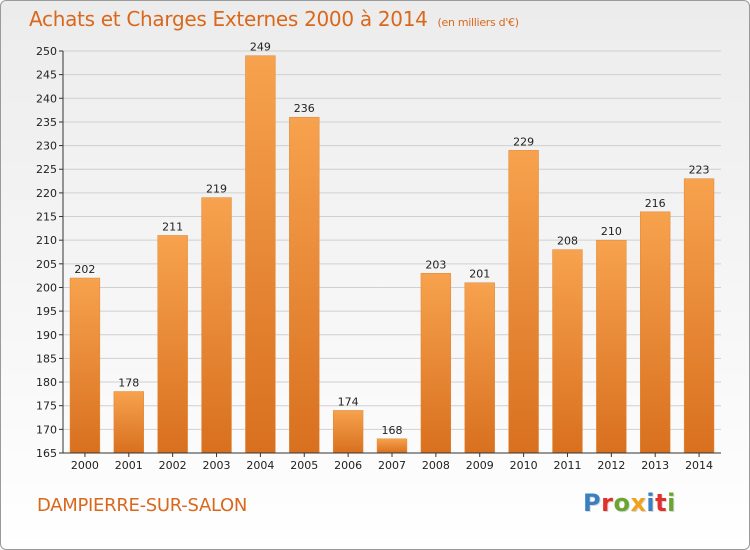 The width and height of the screenshot is (750, 550). Describe the element at coordinates (478, 22) in the screenshot. I see `chart-subtitle: (en milliers d'€)` at that location.